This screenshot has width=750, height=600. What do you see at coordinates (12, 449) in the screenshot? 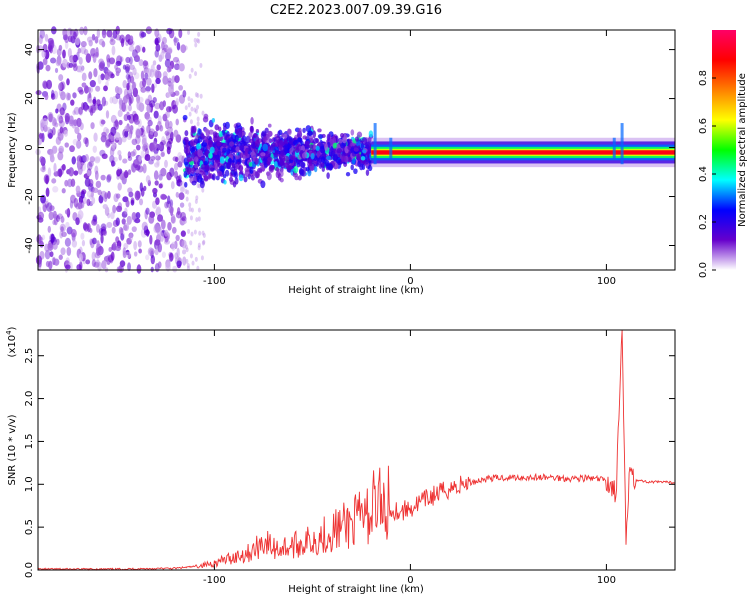
I see `snr-ylabel: SNR (10 * v/v)` at bounding box center [12, 449].